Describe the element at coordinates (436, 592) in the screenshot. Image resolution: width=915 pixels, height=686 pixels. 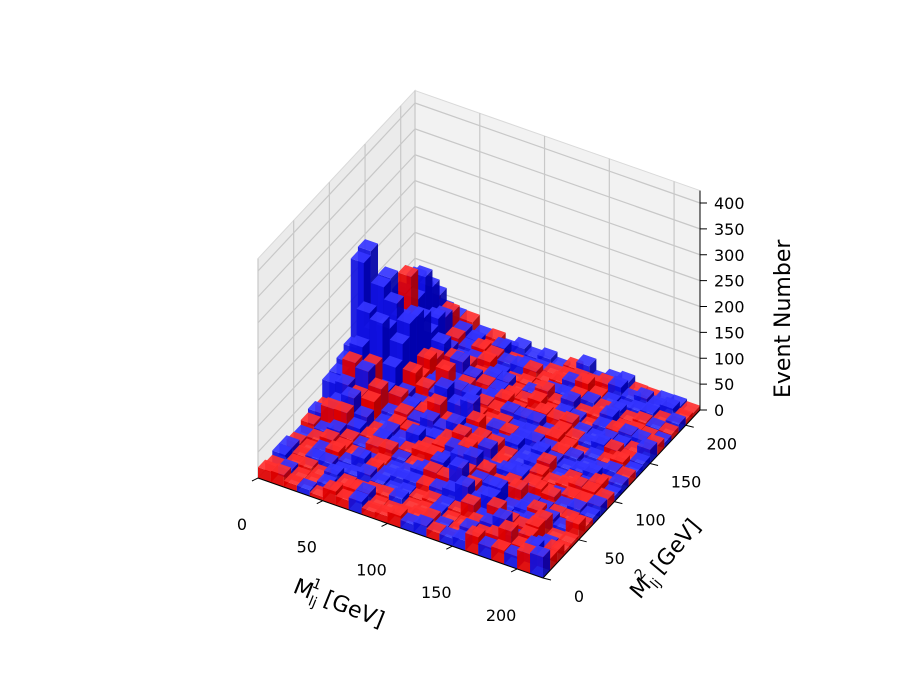
I see `x-tick-label: 150` at that location.